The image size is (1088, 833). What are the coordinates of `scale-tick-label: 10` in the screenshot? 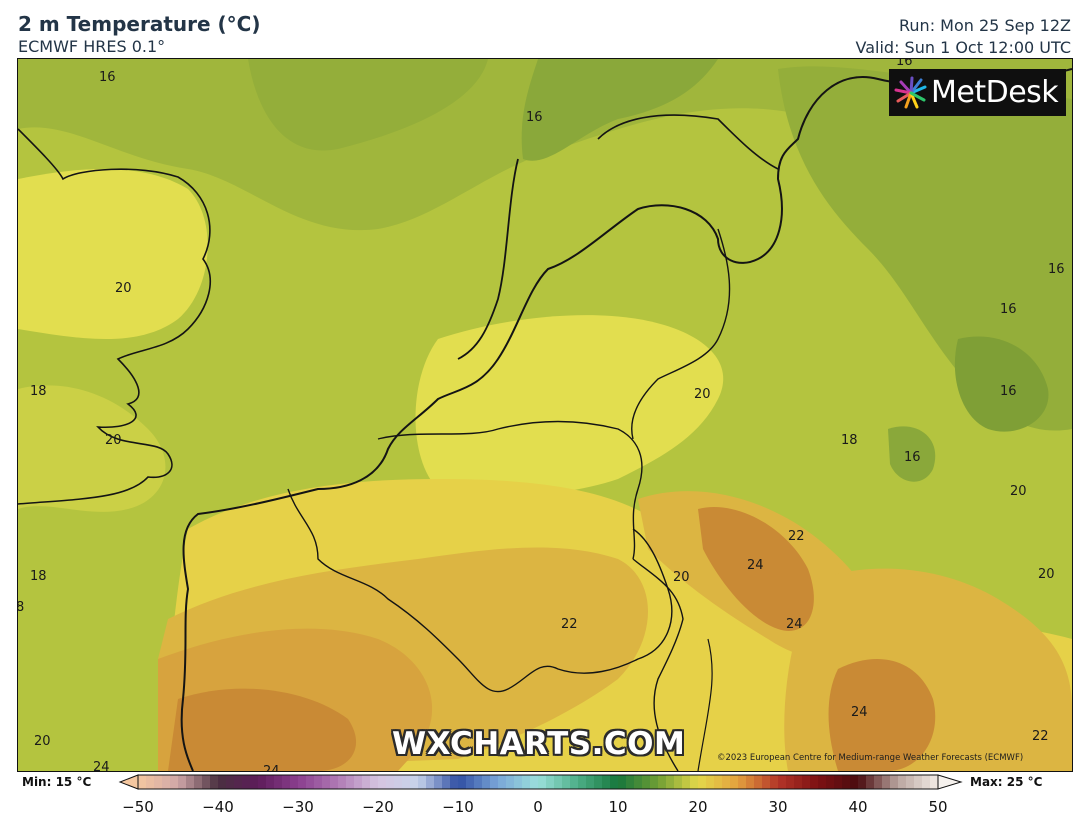 It's located at (618, 807).